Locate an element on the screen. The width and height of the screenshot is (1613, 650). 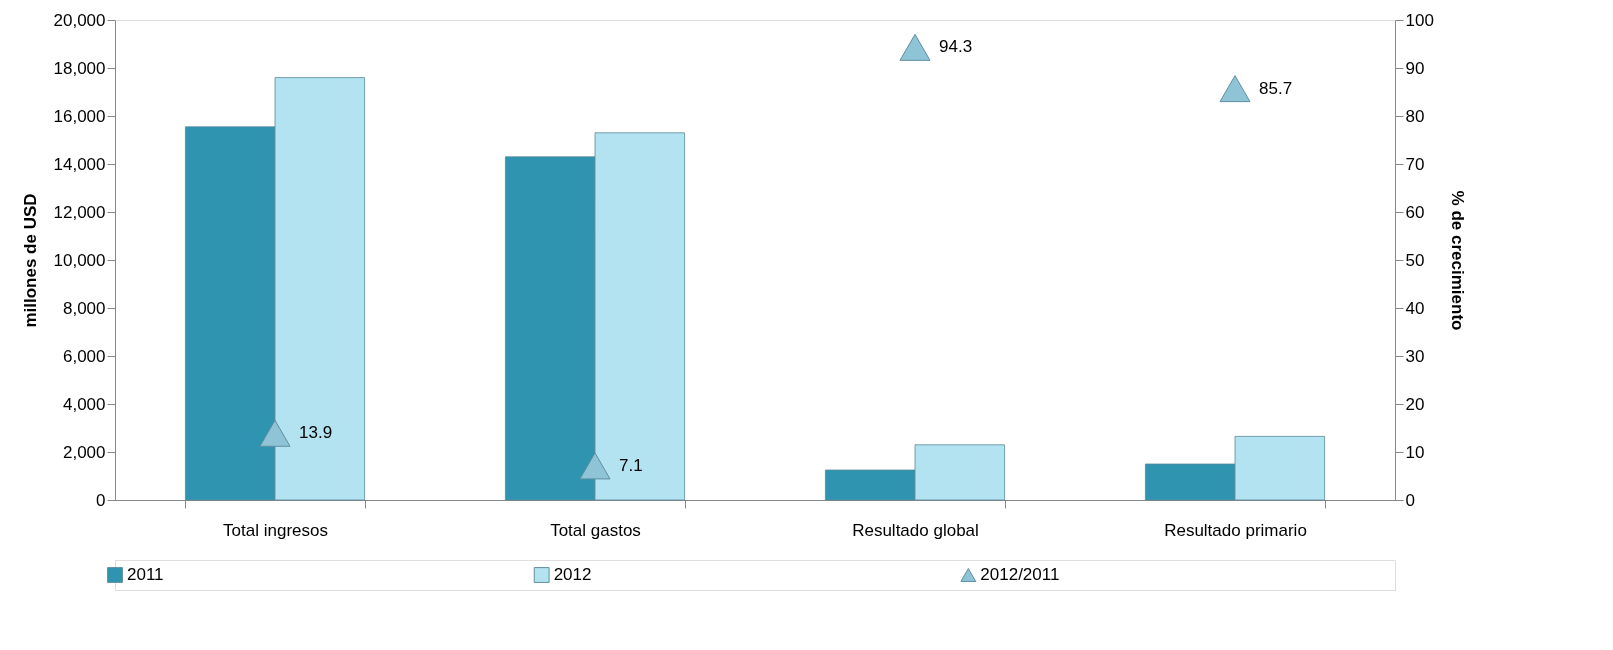
legend-label: 2012 is located at coordinates (572, 574).